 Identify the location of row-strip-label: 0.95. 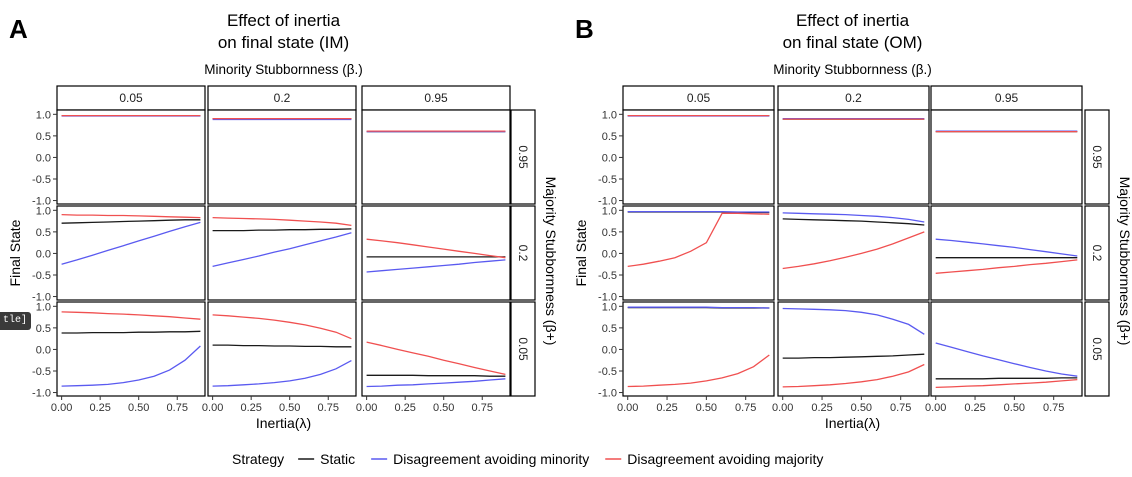
(523, 157).